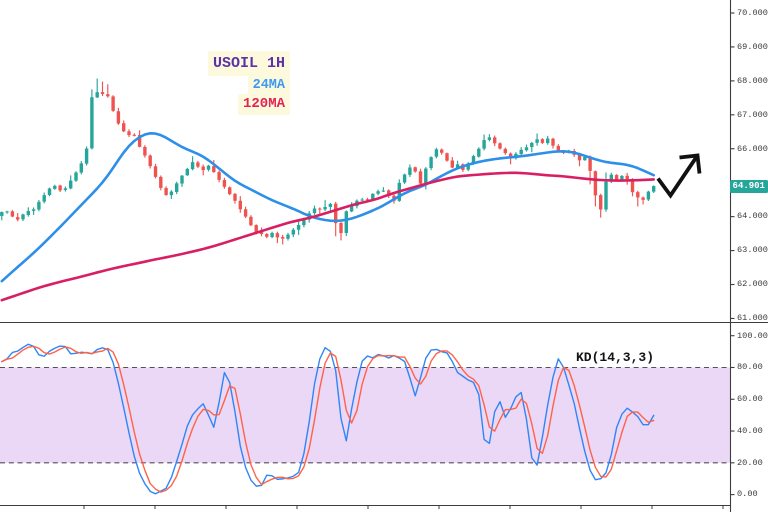 The image size is (768, 512). What do you see at coordinates (752, 216) in the screenshot?
I see `axis-tick-label: 64.000` at bounding box center [752, 216].